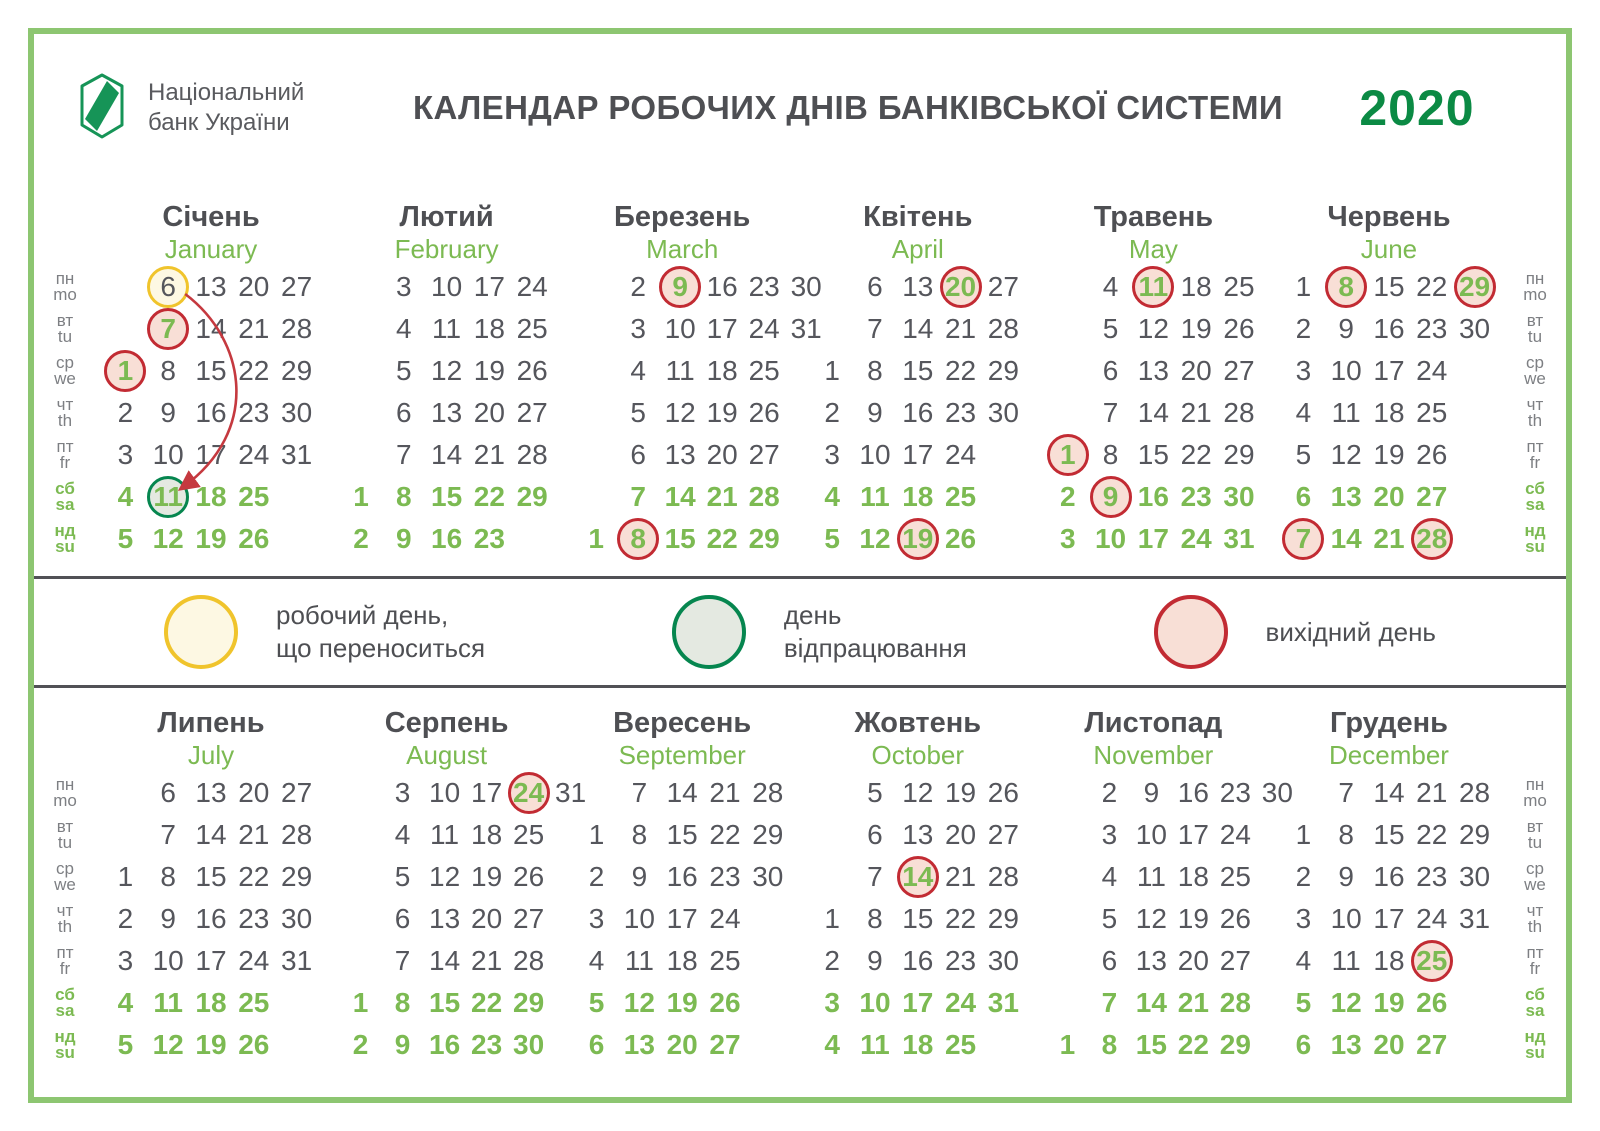 The width and height of the screenshot is (1600, 1131). I want to click on day-cell: 8, so click(875, 371).